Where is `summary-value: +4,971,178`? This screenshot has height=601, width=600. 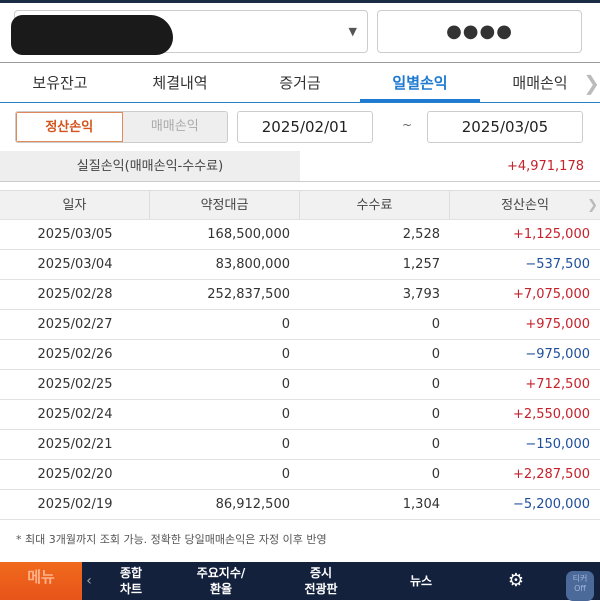 summary-value: +4,971,178 is located at coordinates (545, 166).